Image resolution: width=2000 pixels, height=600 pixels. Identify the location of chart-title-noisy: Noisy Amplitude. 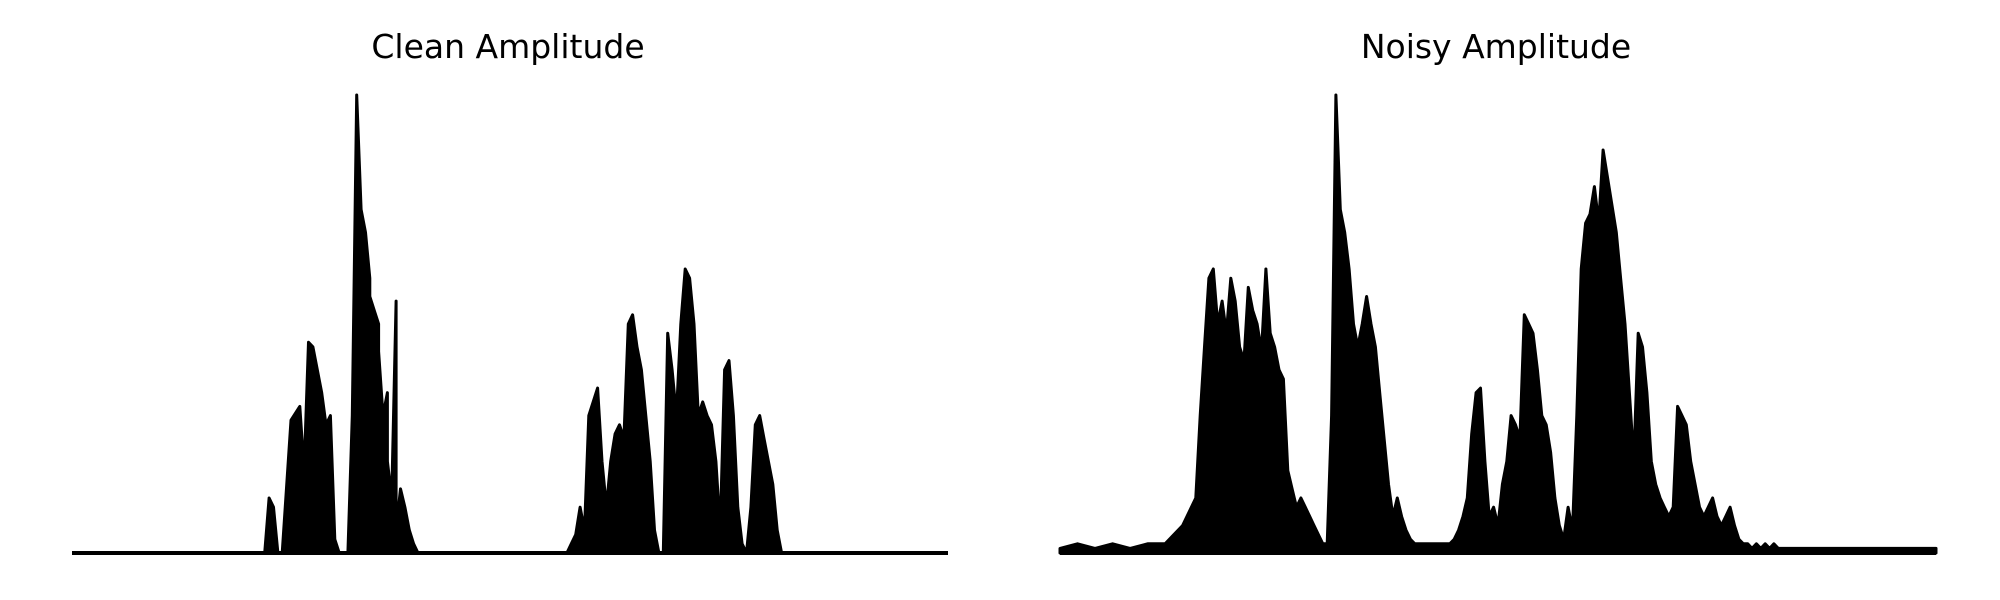
(1496, 46).